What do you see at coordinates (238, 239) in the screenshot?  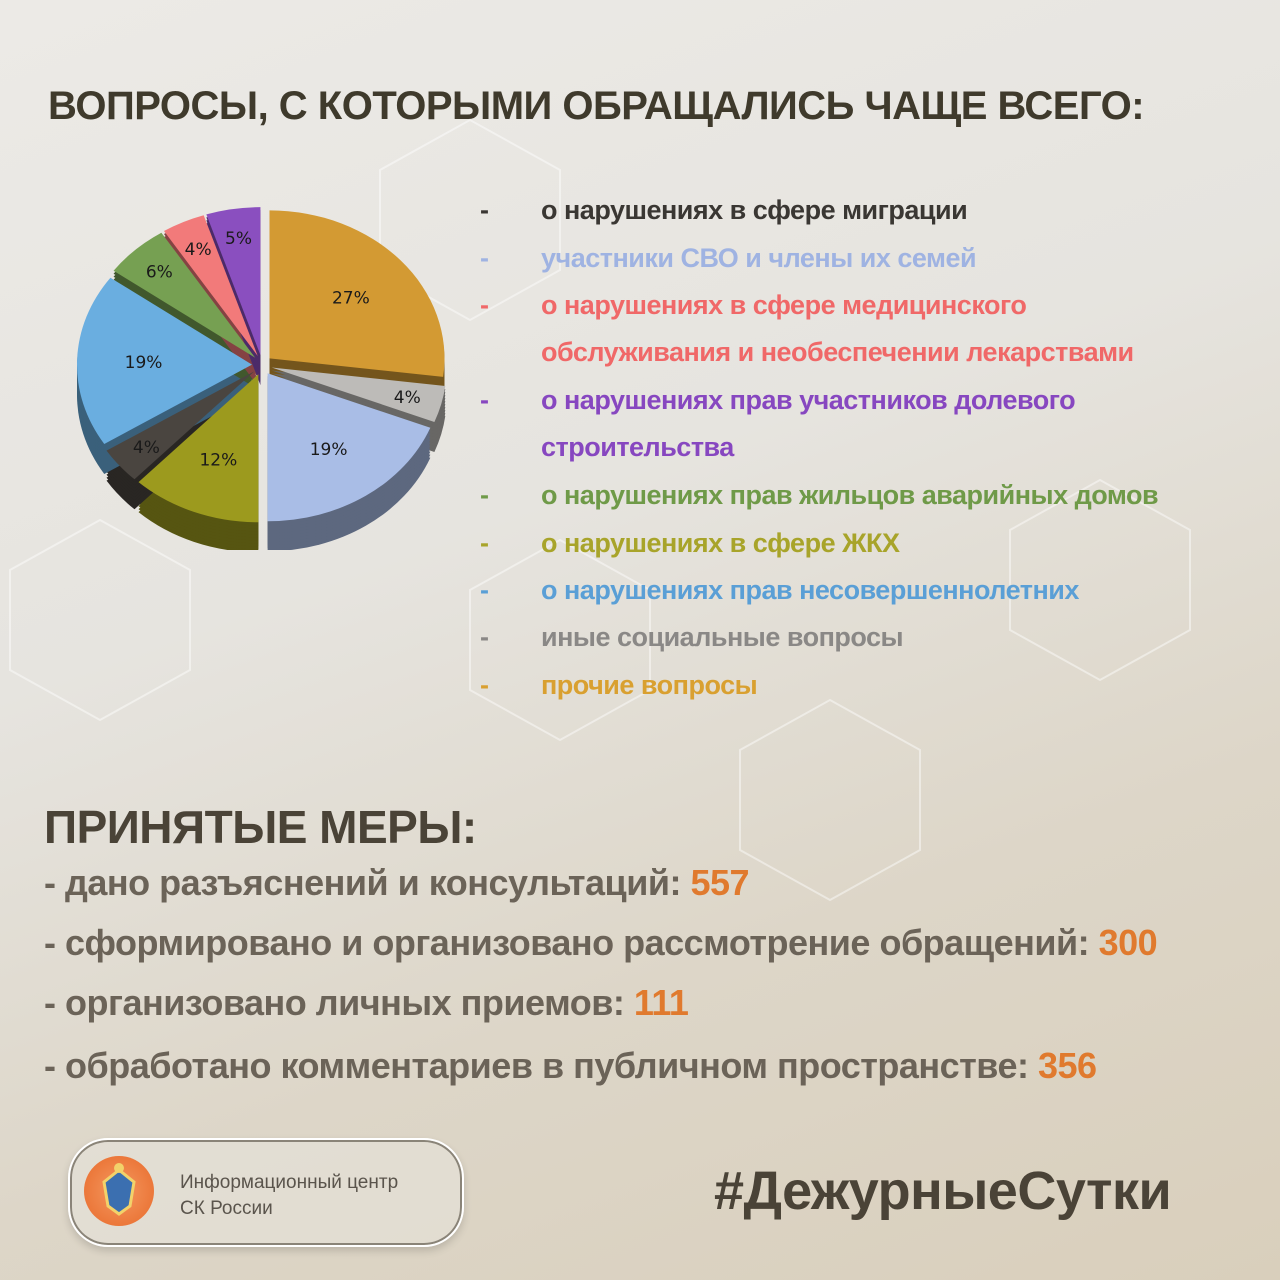 I see `pie-slice-label: 5%` at bounding box center [238, 239].